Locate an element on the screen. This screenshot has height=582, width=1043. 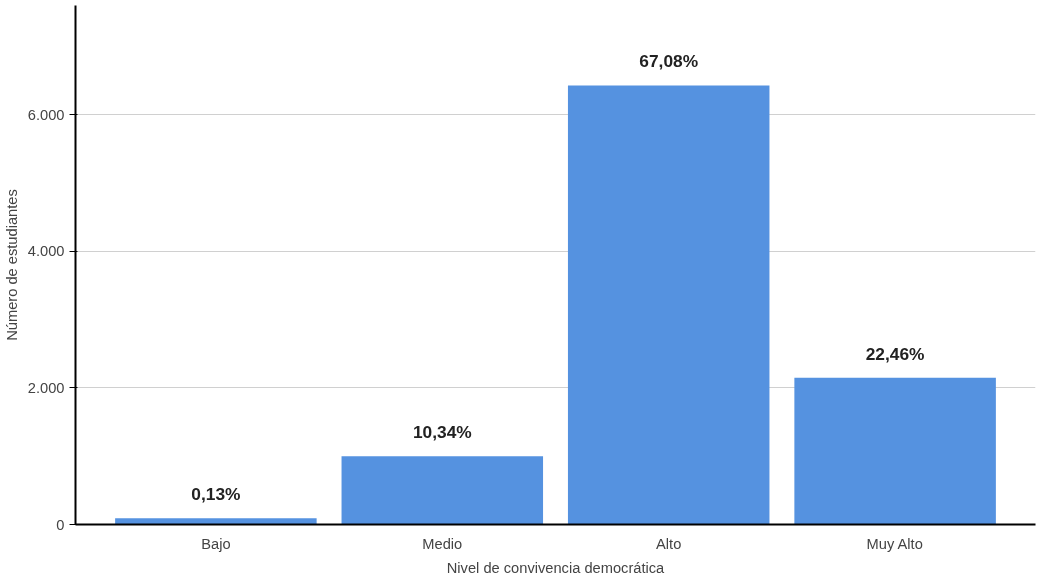
annotation: 22,46% is located at coordinates (895, 353).